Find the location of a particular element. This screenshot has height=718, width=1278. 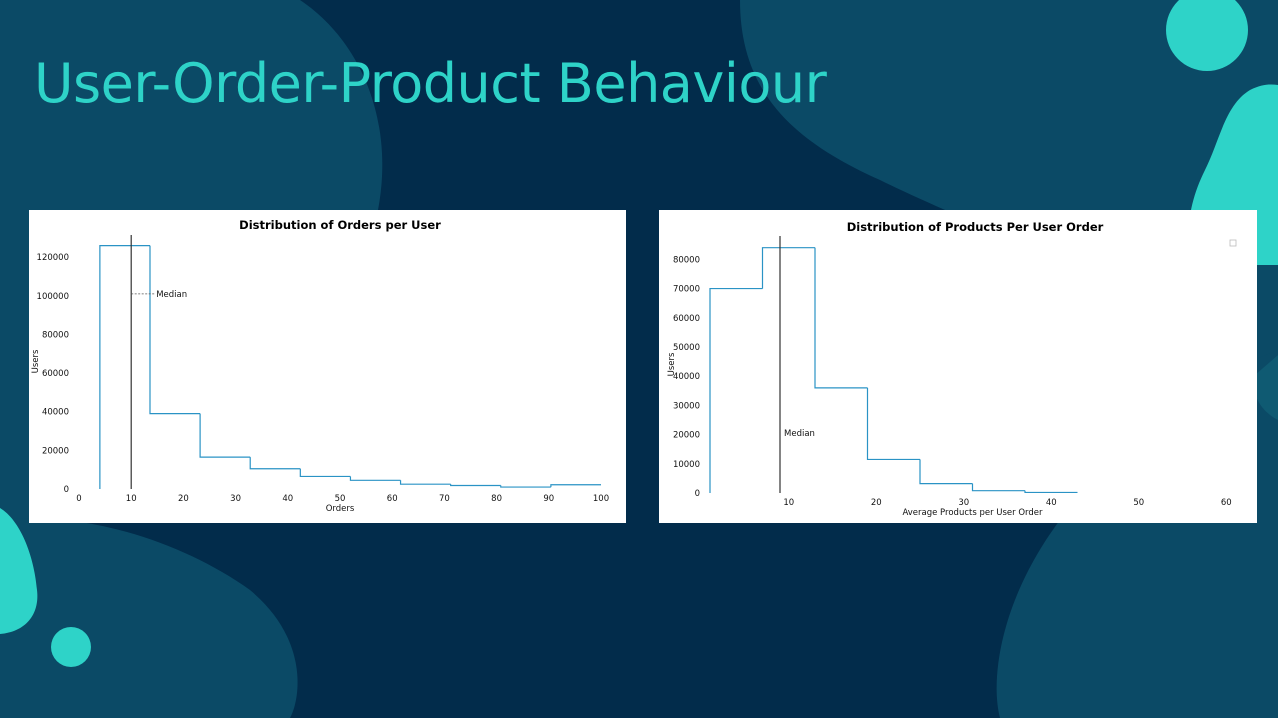

accent-circle-bottom-left is located at coordinates (71, 647).